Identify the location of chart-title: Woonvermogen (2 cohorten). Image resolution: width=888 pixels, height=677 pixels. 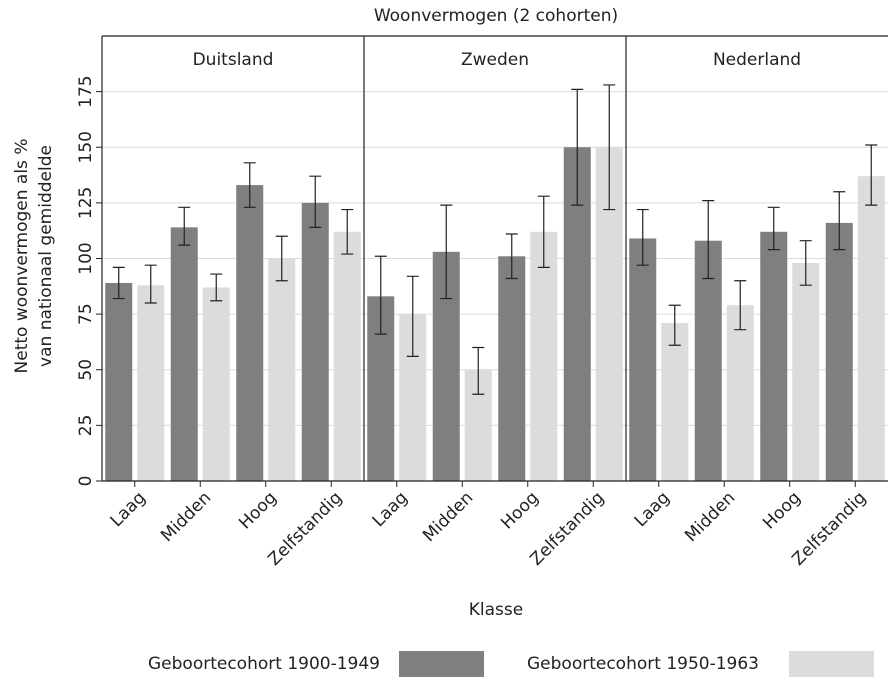
(496, 16).